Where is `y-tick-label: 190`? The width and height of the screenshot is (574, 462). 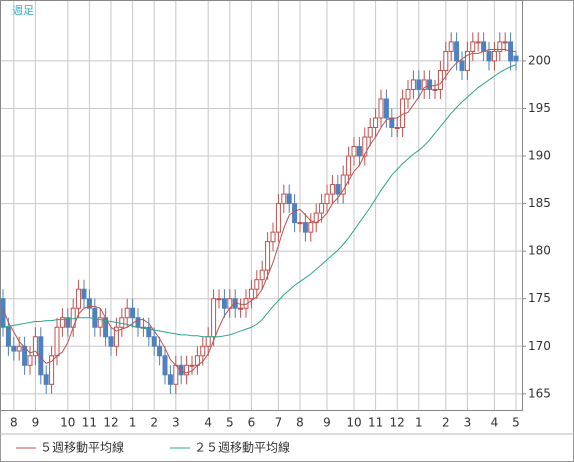
y-tick-label: 190 is located at coordinates (539, 156).